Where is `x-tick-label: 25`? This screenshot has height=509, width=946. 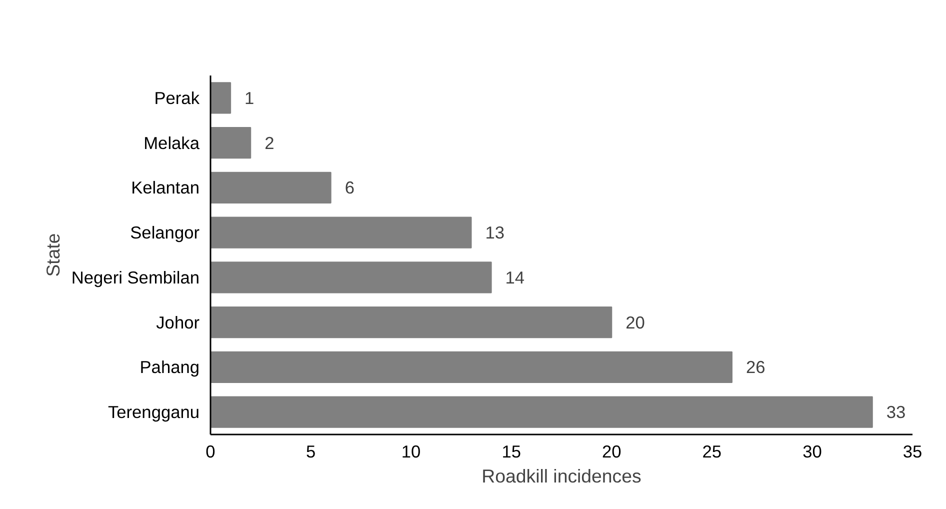
x-tick-label: 25 is located at coordinates (712, 452).